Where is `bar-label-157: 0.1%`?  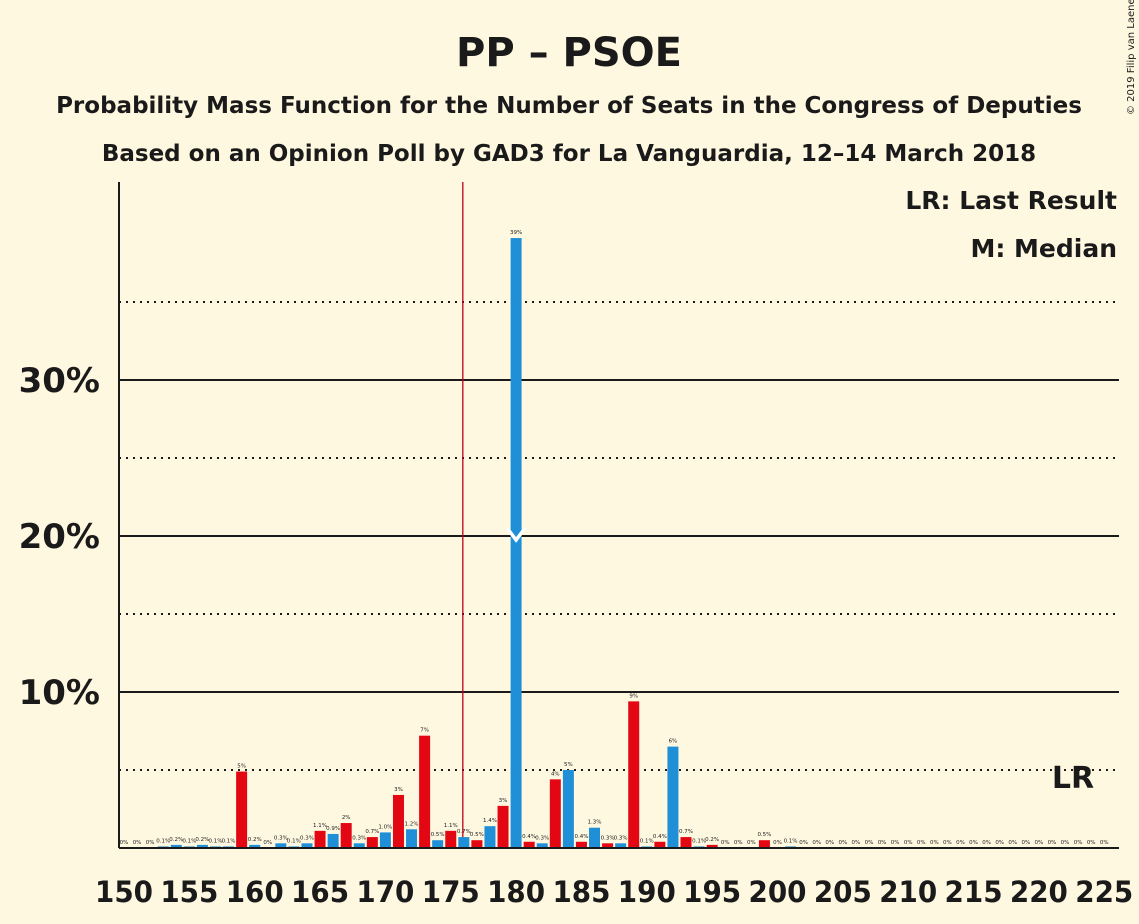 bar-label-157: 0.1% is located at coordinates (215, 841).